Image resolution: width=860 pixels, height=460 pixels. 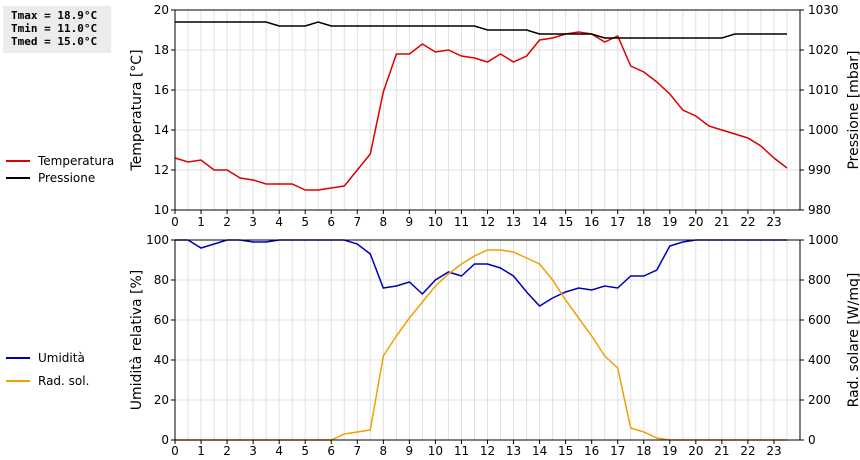 I want to click on y-tick-label-left: 100, so click(x=157, y=240).